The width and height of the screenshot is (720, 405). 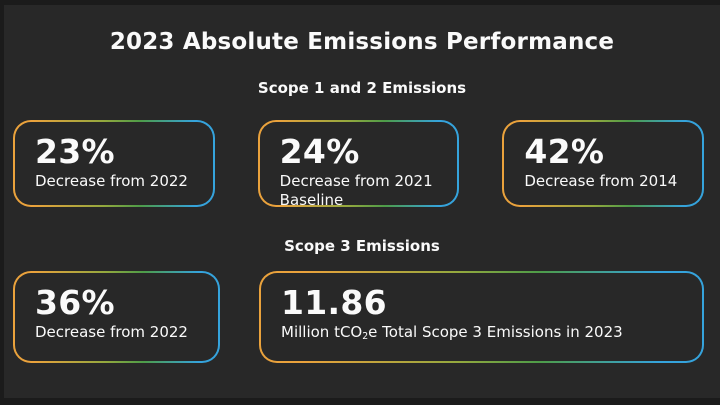 I want to click on stat-label-subscript: 2, so click(x=365, y=337).